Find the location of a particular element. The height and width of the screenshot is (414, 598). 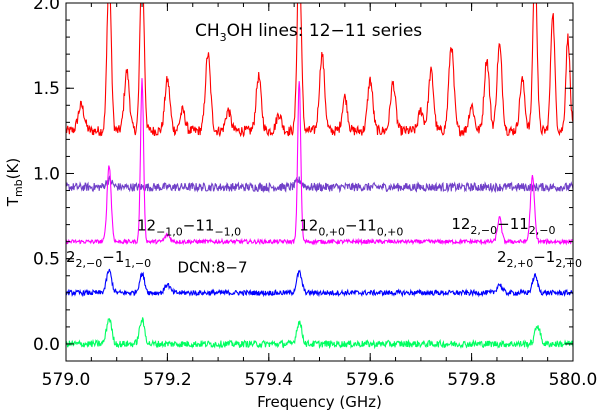

y-tick-label: 1.0 is located at coordinates (46, 174).